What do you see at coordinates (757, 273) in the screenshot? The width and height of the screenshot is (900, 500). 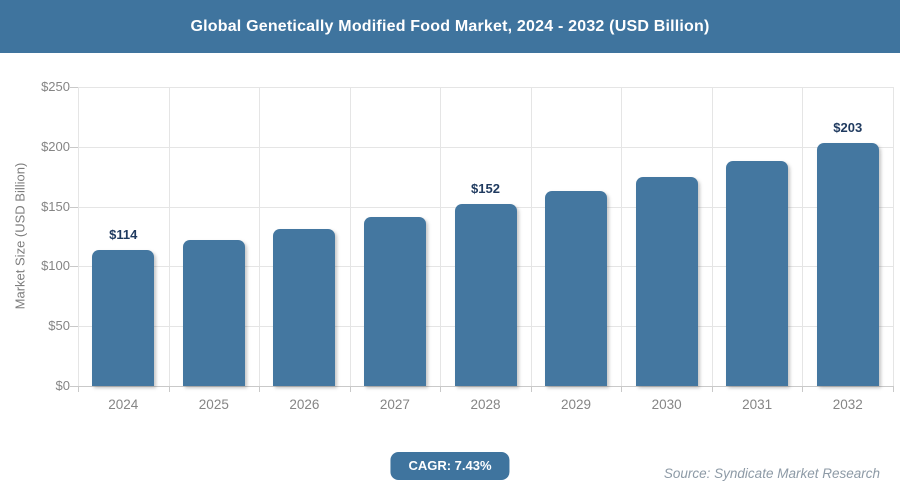 I see `bar-2031` at bounding box center [757, 273].